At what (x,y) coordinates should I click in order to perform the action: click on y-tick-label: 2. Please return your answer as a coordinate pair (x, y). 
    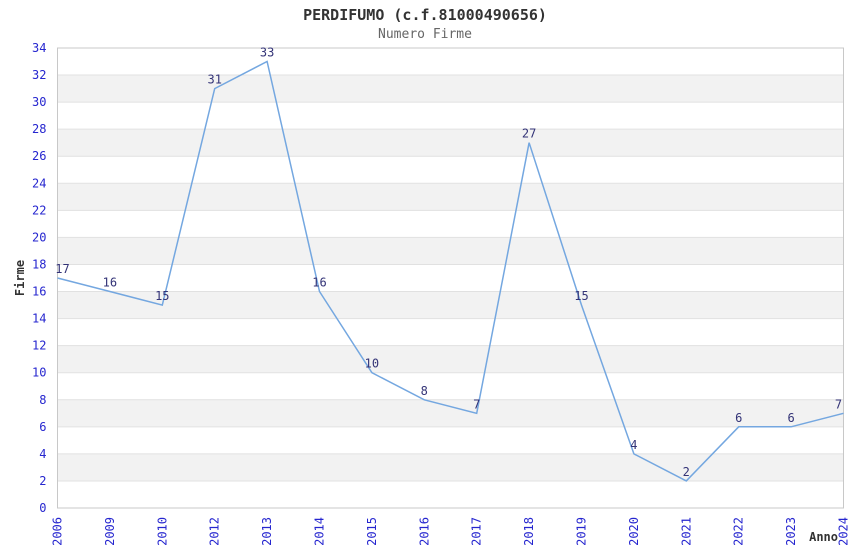
    Looking at the image, I should click on (42, 481).